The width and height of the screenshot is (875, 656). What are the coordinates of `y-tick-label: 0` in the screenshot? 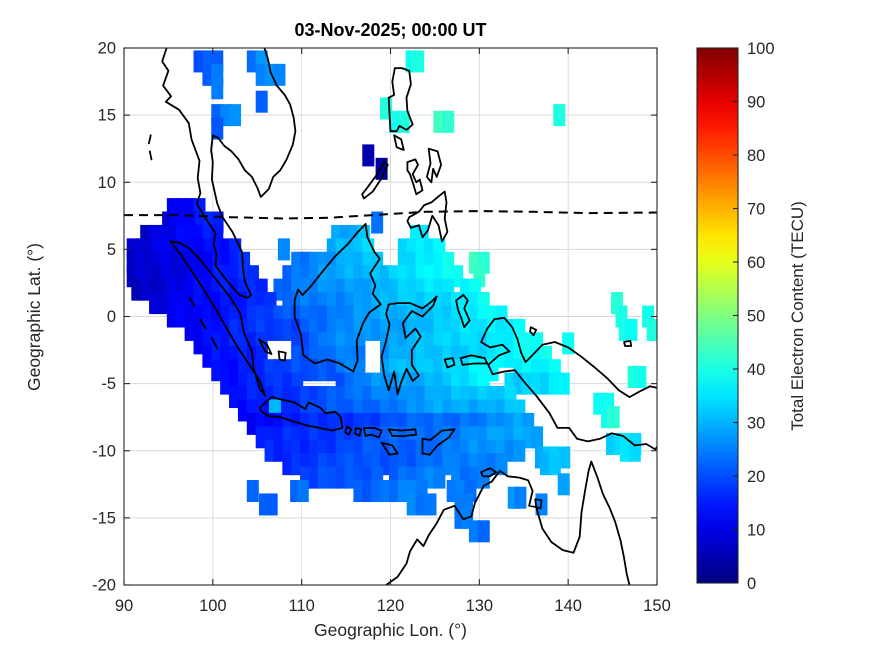 It's located at (111, 317).